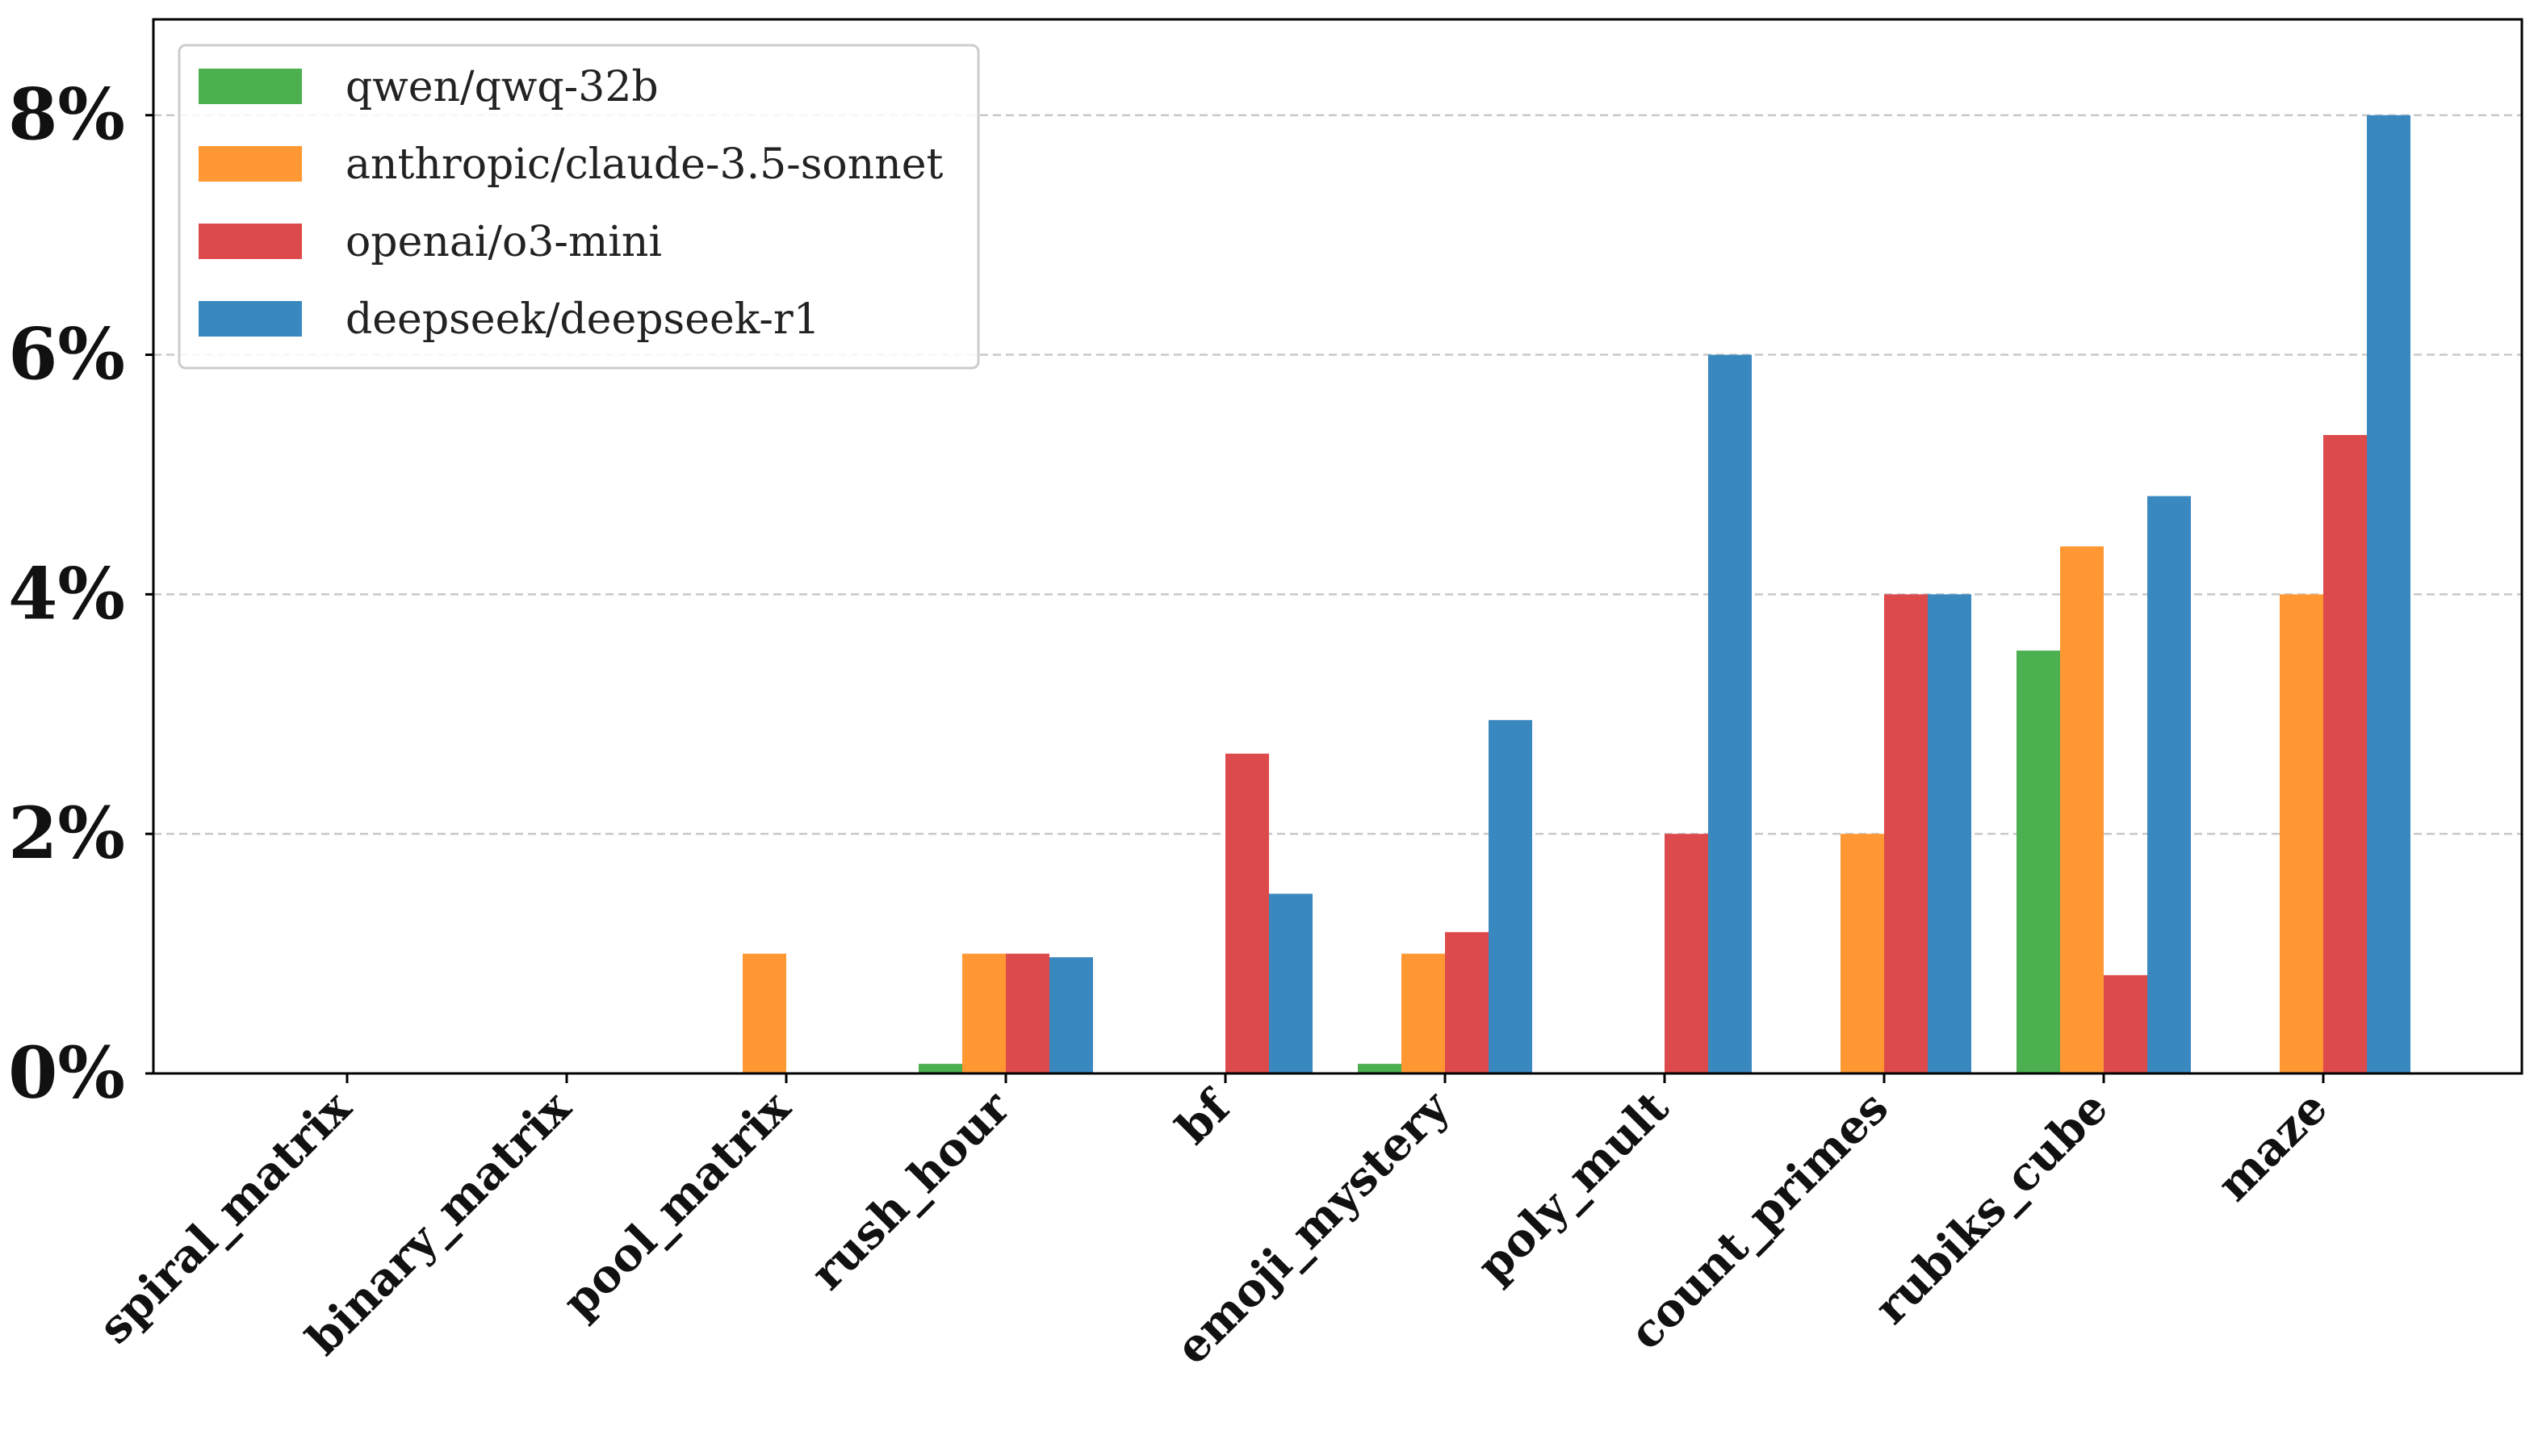 The width and height of the screenshot is (2538, 1456). Describe the element at coordinates (2039, 862) in the screenshot. I see `bar-qwen-qwq-32b-rubiks-cube` at that location.